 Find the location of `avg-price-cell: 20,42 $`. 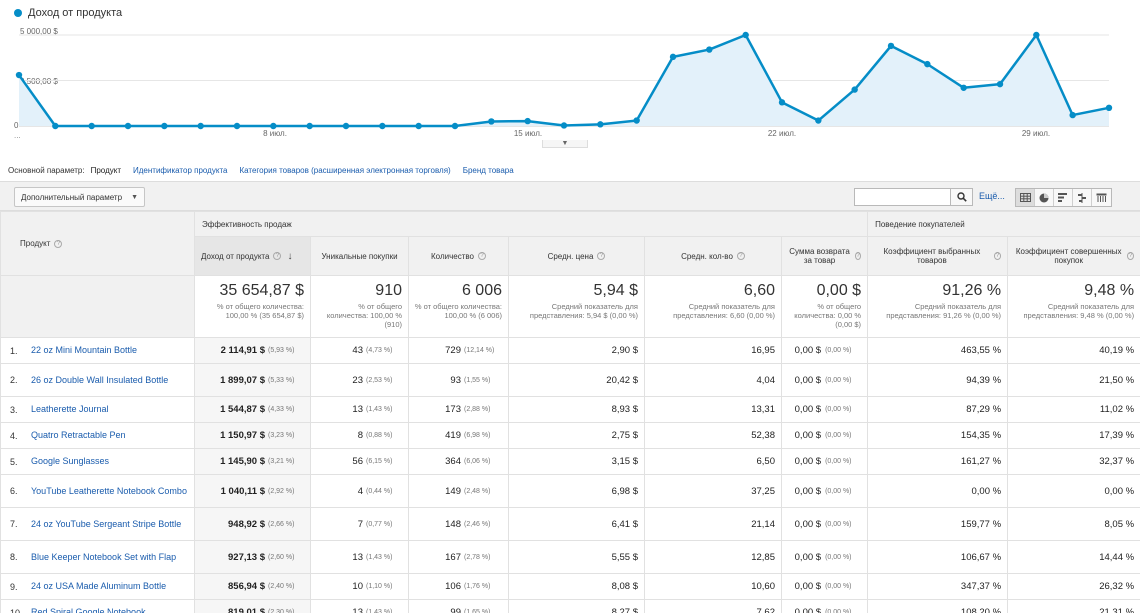

avg-price-cell: 20,42 $ is located at coordinates (576, 380).